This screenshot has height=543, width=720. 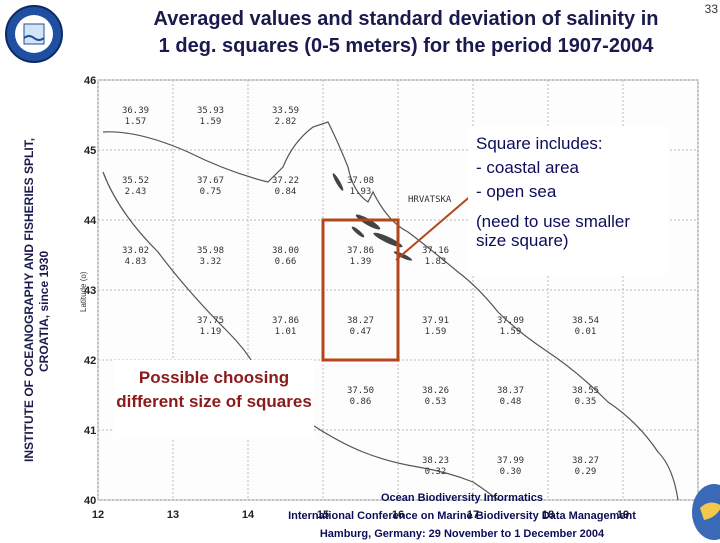 I want to click on x-tick-label: 16, so click(x=398, y=515).